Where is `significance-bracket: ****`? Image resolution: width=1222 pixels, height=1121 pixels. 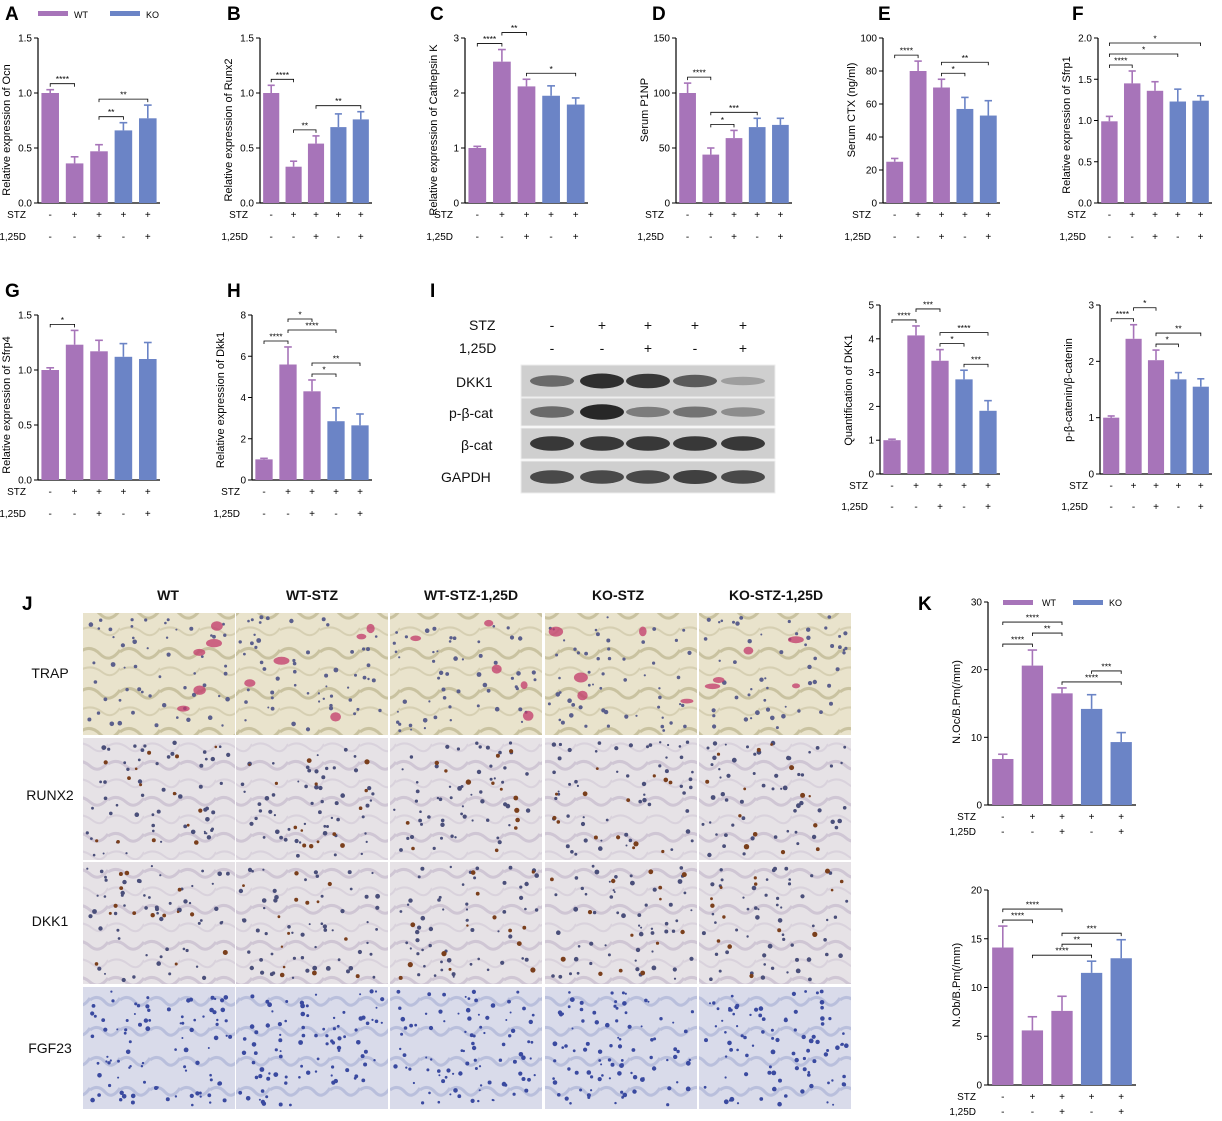 significance-bracket: **** is located at coordinates (1091, 678).